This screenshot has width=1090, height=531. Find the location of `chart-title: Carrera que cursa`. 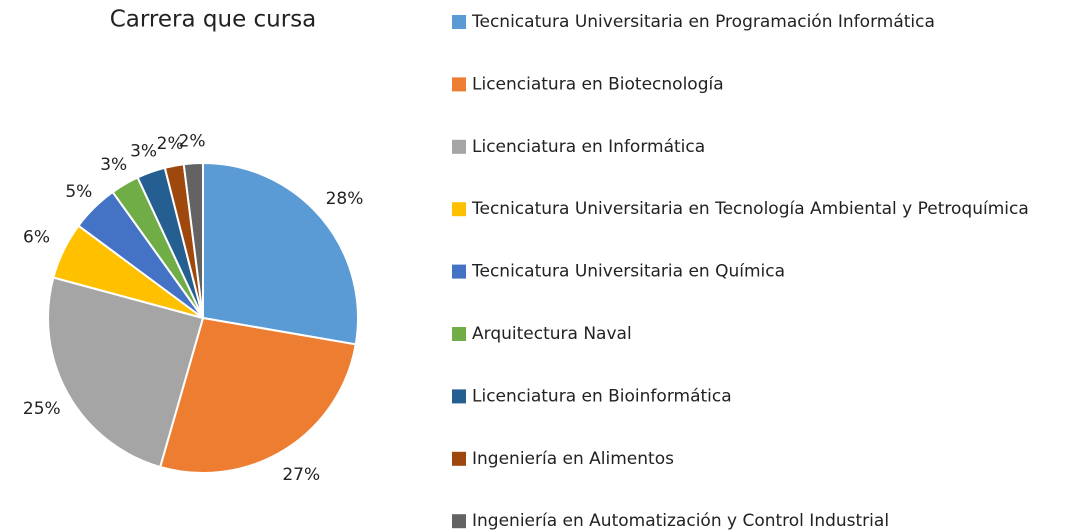

chart-title: Carrera que cursa is located at coordinates (213, 20).